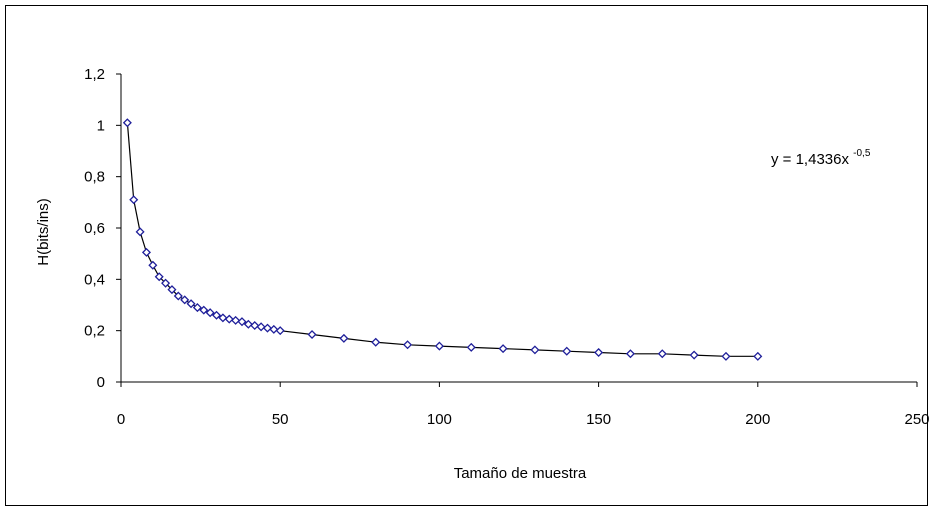  Describe the element at coordinates (757, 419) in the screenshot. I see `x-tick-label: 200` at that location.